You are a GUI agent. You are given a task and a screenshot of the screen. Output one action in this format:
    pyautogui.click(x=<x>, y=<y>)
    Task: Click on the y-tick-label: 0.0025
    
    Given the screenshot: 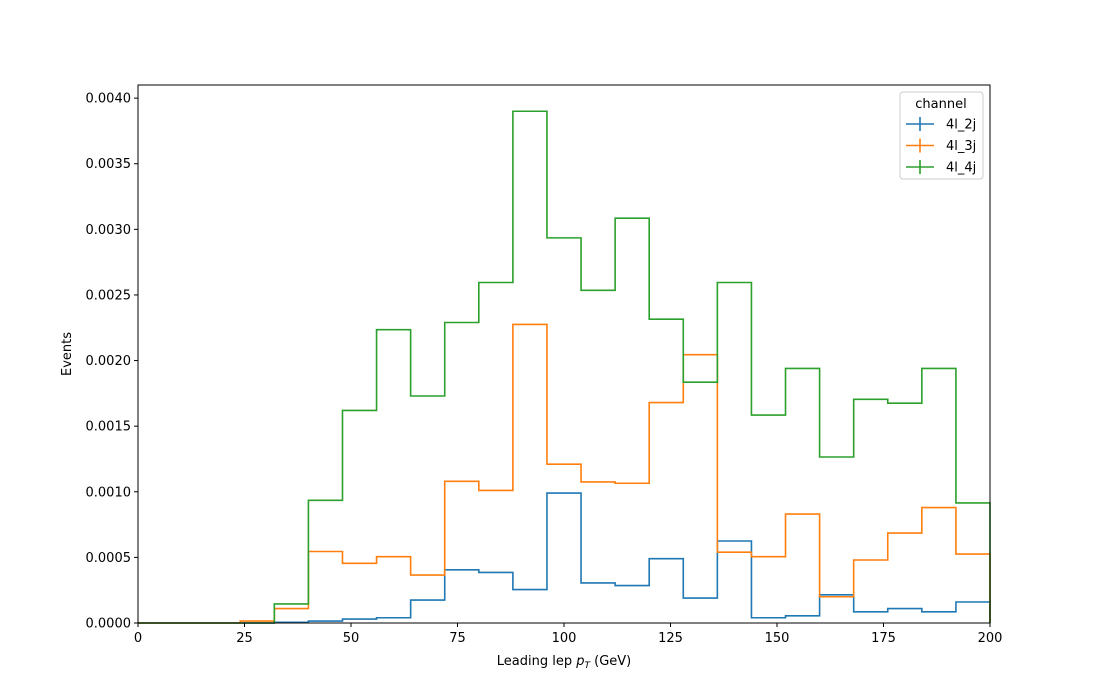 What is the action you would take?
    pyautogui.click(x=109, y=295)
    